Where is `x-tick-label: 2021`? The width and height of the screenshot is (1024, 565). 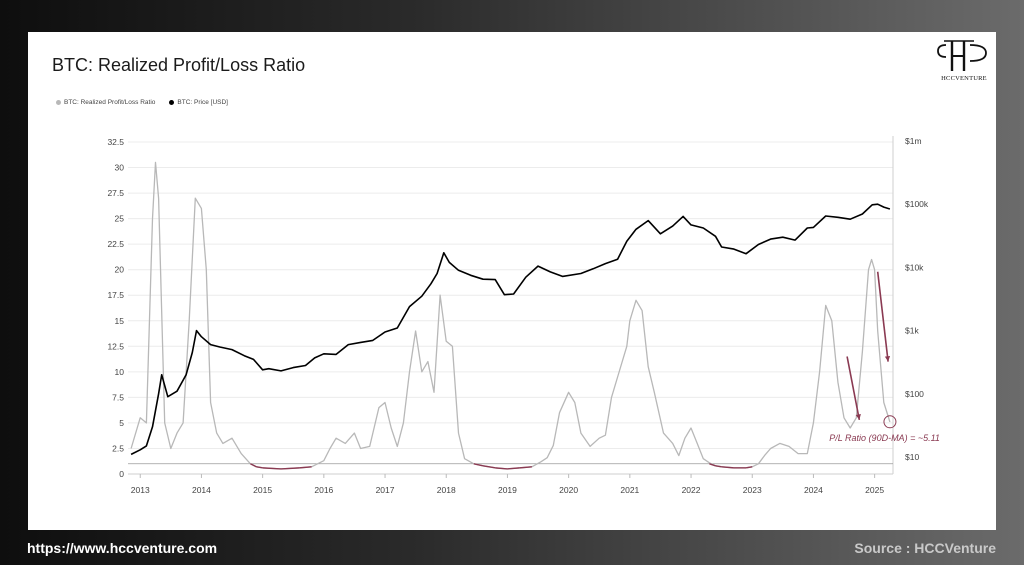
x-tick-label: 2021 is located at coordinates (629, 490).